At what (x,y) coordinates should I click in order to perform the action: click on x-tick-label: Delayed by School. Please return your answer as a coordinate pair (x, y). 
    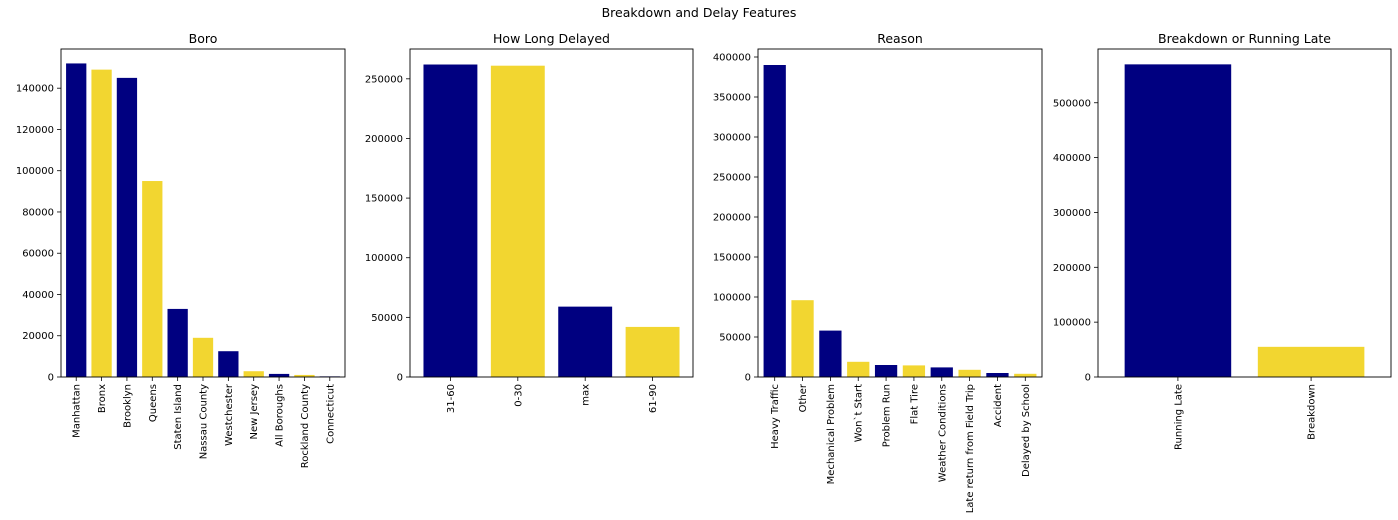
    Looking at the image, I should click on (1026, 430).